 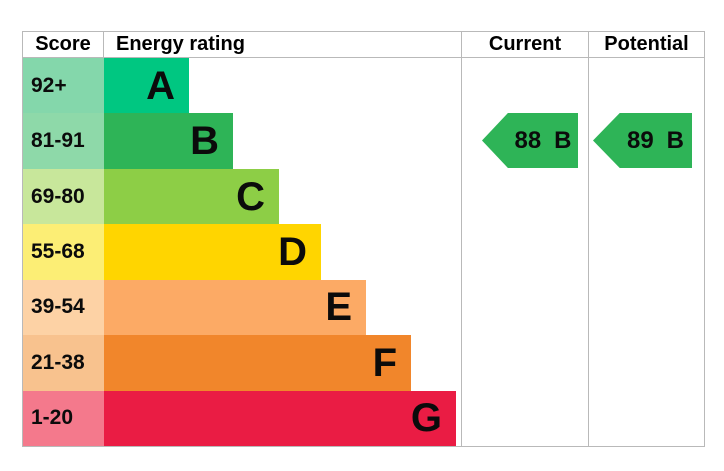 I want to click on band-row-d: 55-68 D, so click(x=242, y=252).